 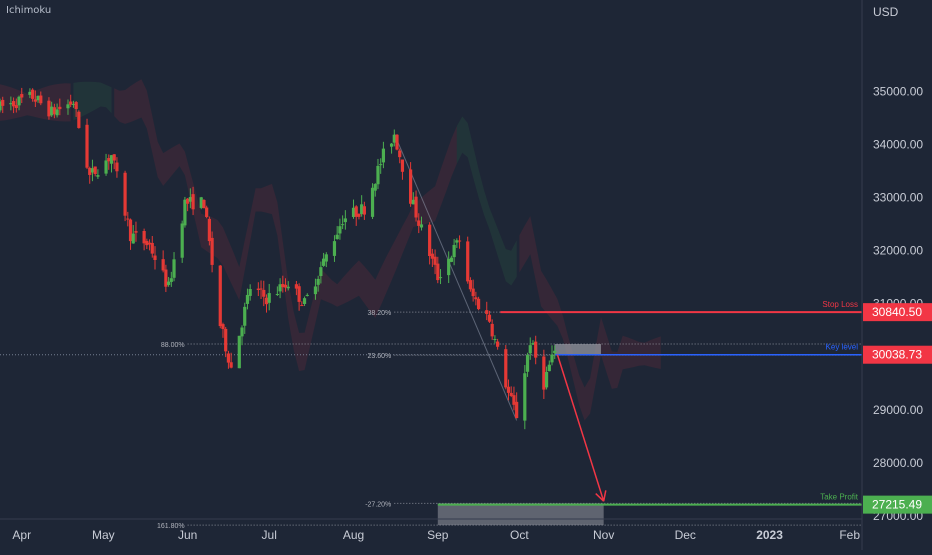 I want to click on indicator-label: Ichimoku, so click(x=29, y=10).